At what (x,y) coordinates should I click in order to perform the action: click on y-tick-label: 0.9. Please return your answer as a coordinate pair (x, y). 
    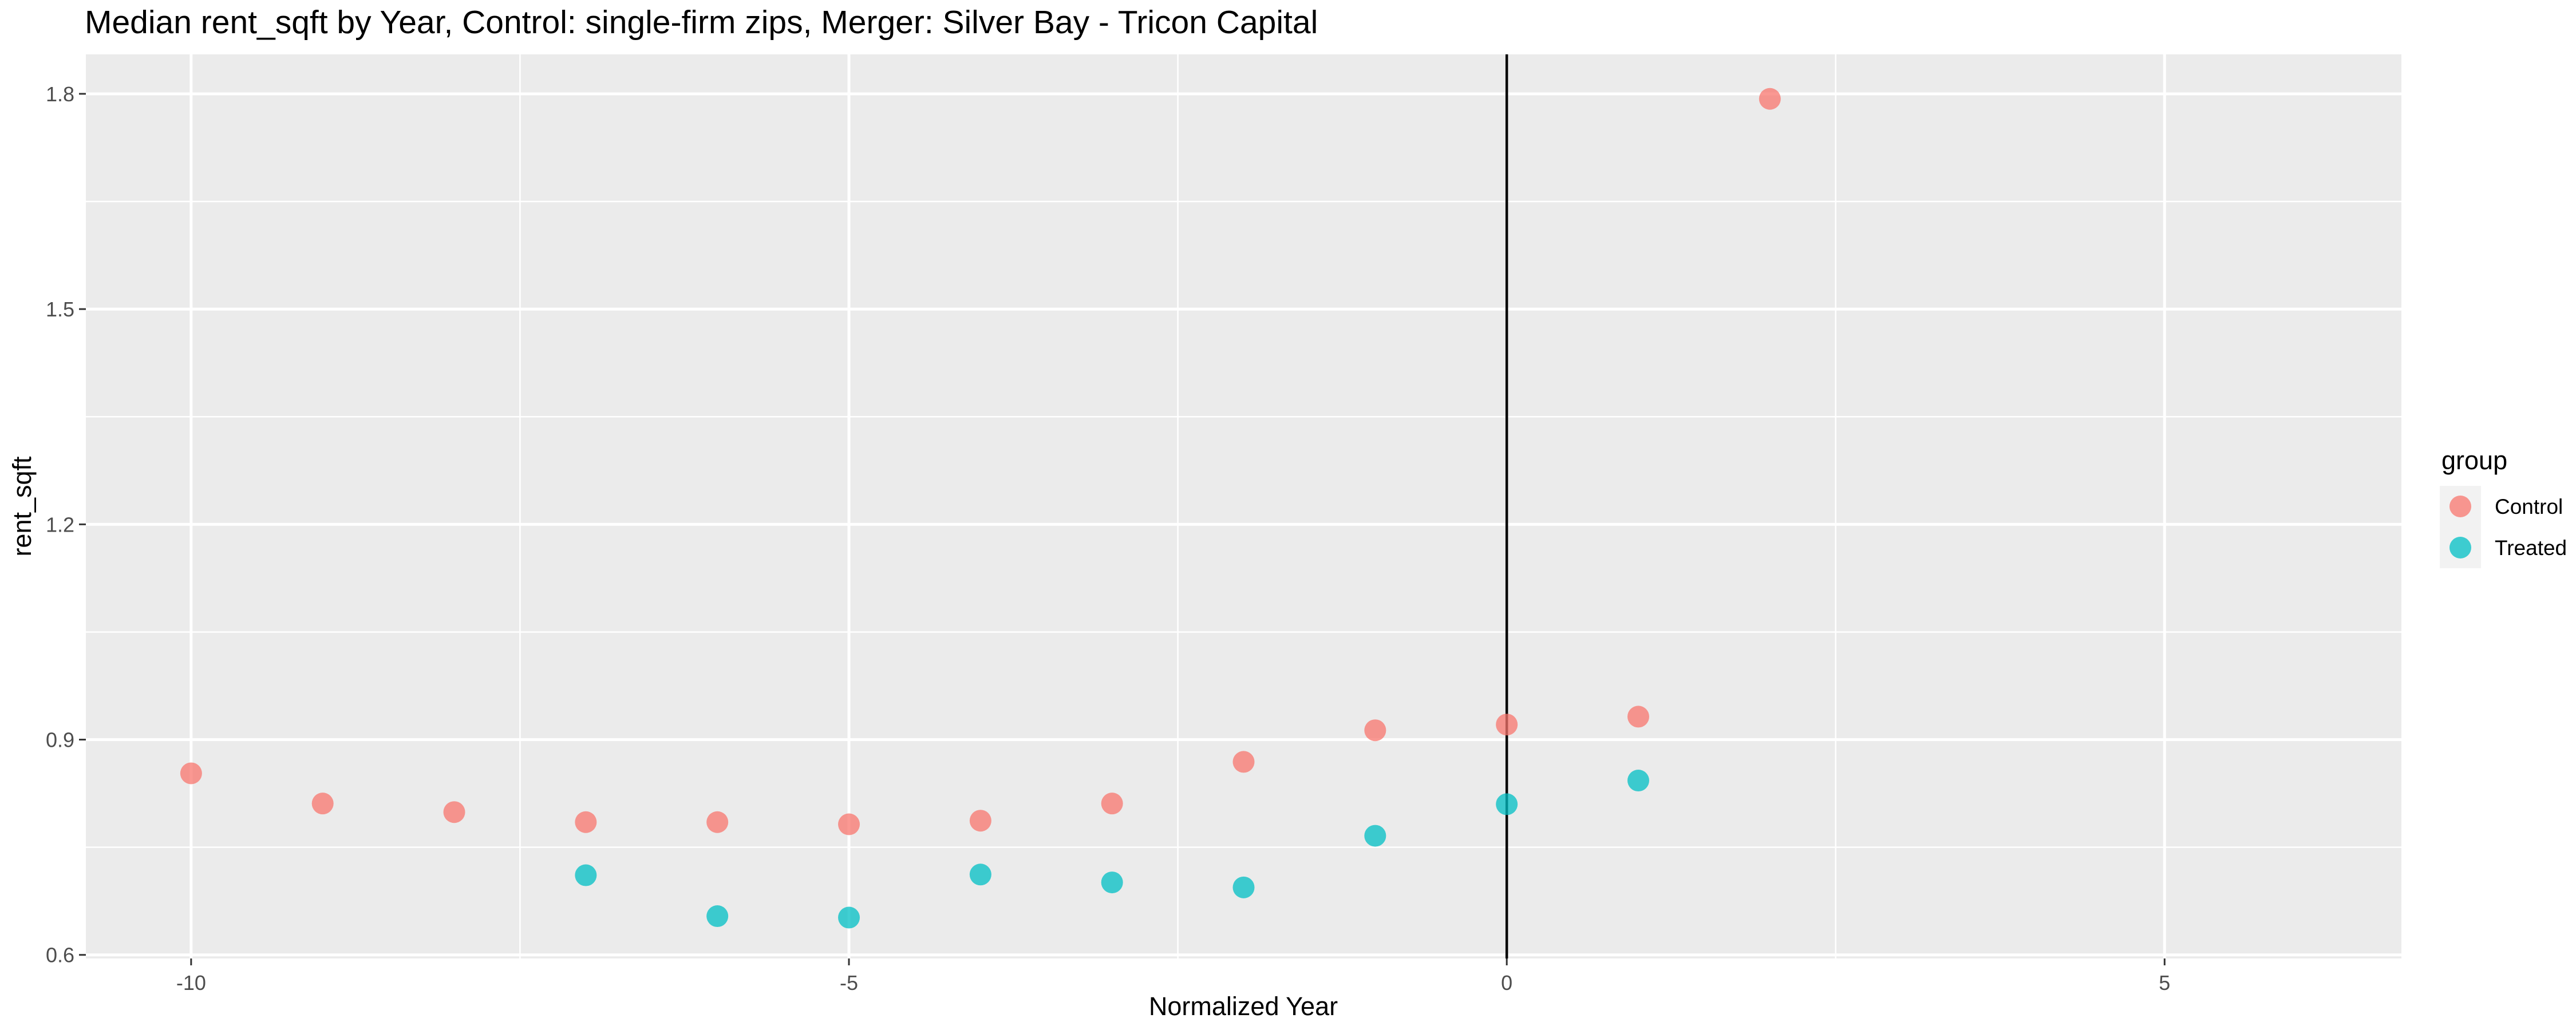
    Looking at the image, I should click on (60, 740).